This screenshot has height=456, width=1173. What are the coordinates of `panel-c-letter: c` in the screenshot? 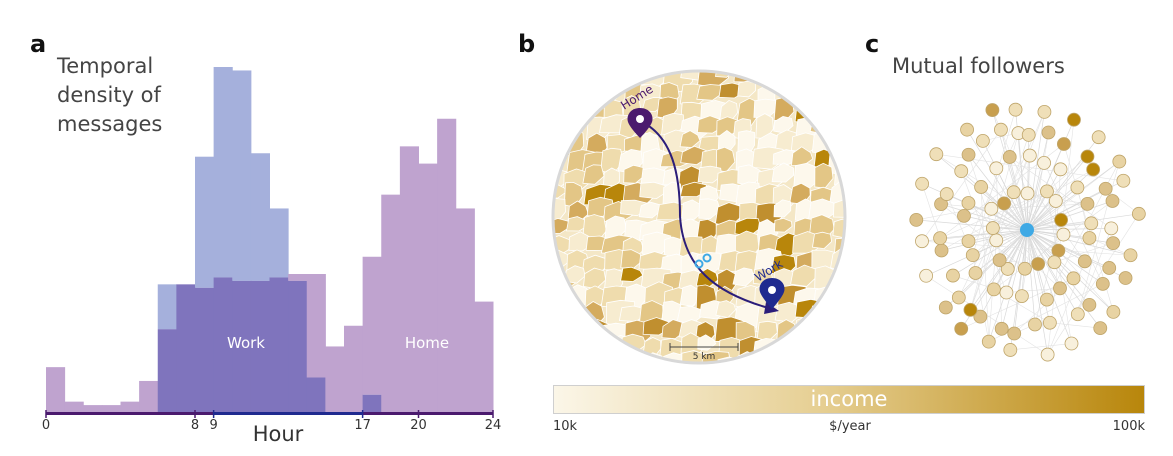 It's located at (872, 44).